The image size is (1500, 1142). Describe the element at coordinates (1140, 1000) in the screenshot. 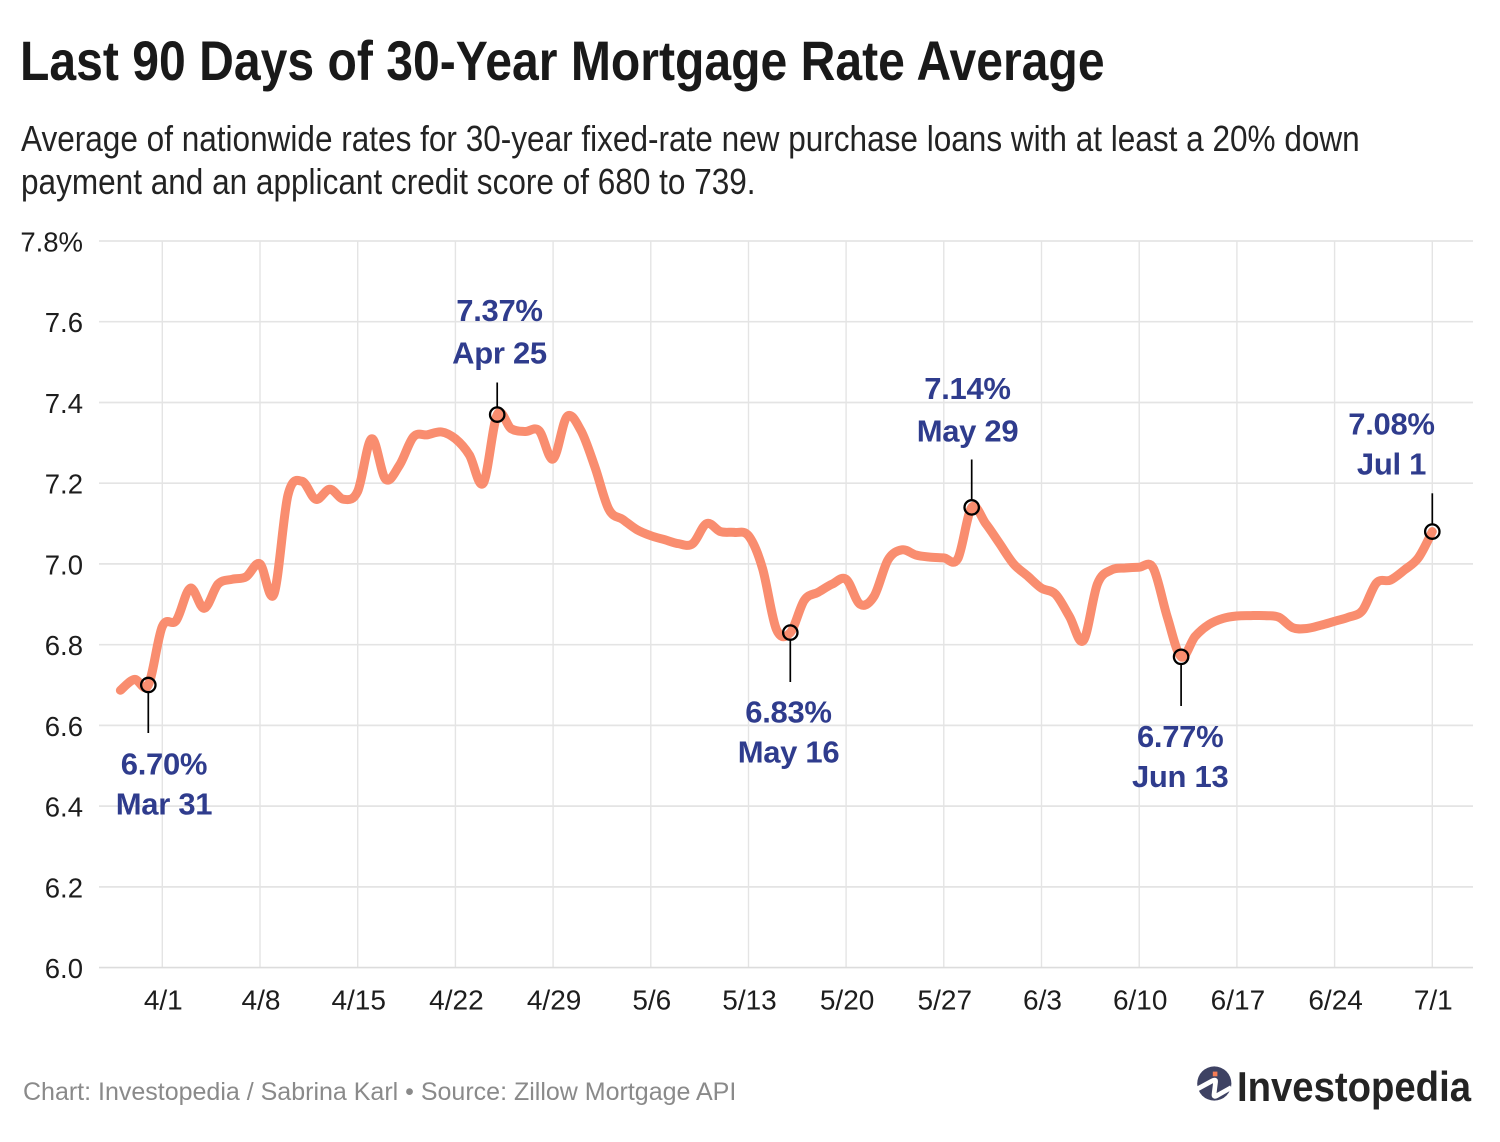

I see `svg-text: 6/10` at that location.